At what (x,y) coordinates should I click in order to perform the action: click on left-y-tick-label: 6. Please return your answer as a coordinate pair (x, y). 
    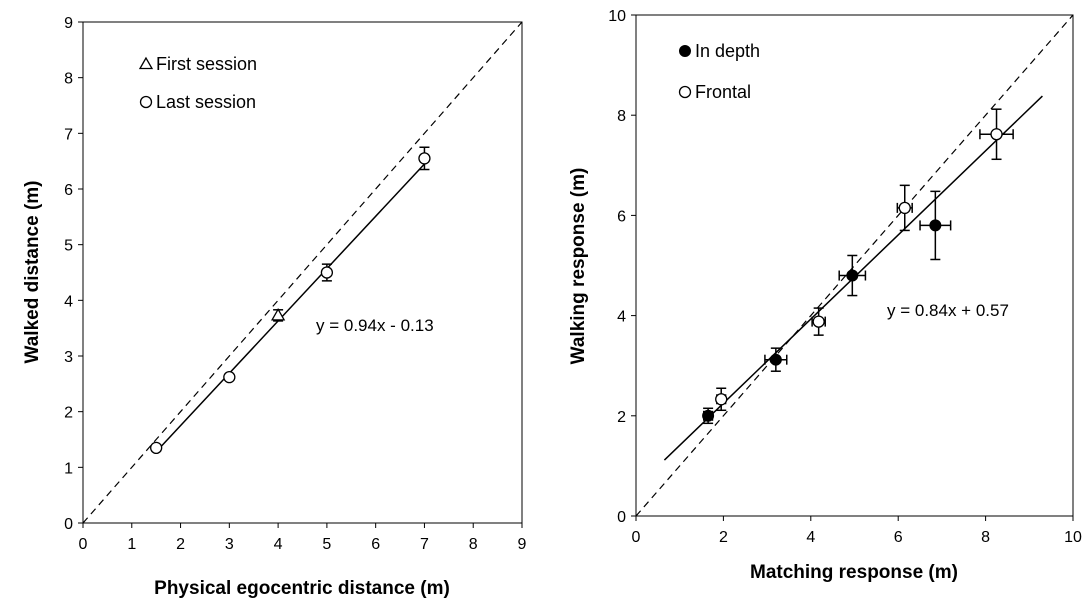
    Looking at the image, I should click on (68, 190).